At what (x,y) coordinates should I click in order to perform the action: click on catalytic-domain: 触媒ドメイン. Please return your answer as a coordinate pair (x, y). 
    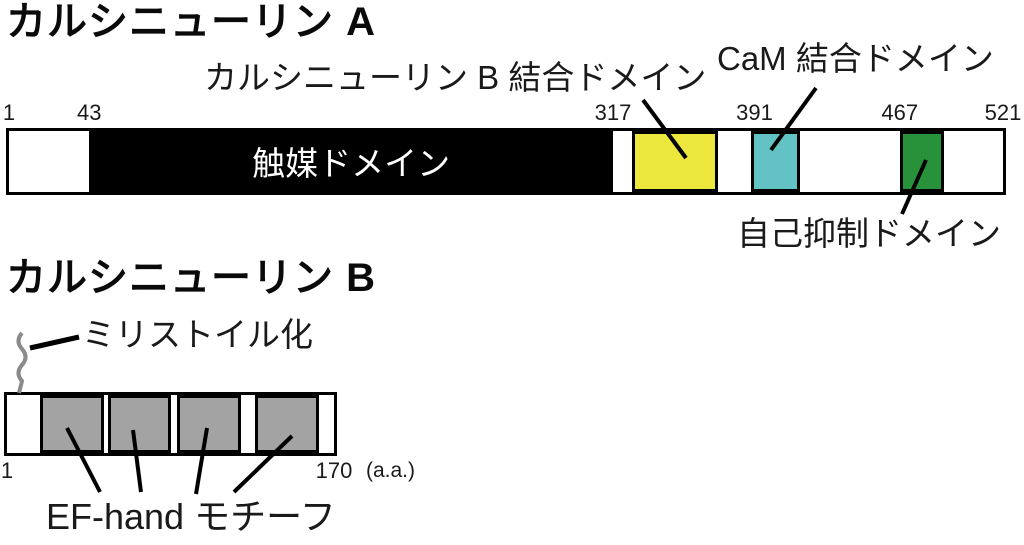
    Looking at the image, I should click on (351, 161).